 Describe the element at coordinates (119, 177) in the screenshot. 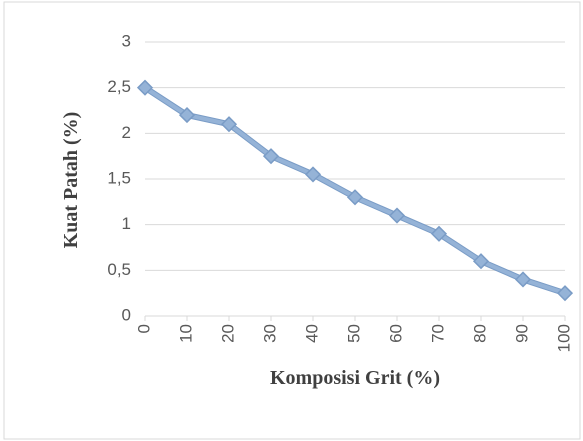

I see `y-tick-label: 1,5` at that location.